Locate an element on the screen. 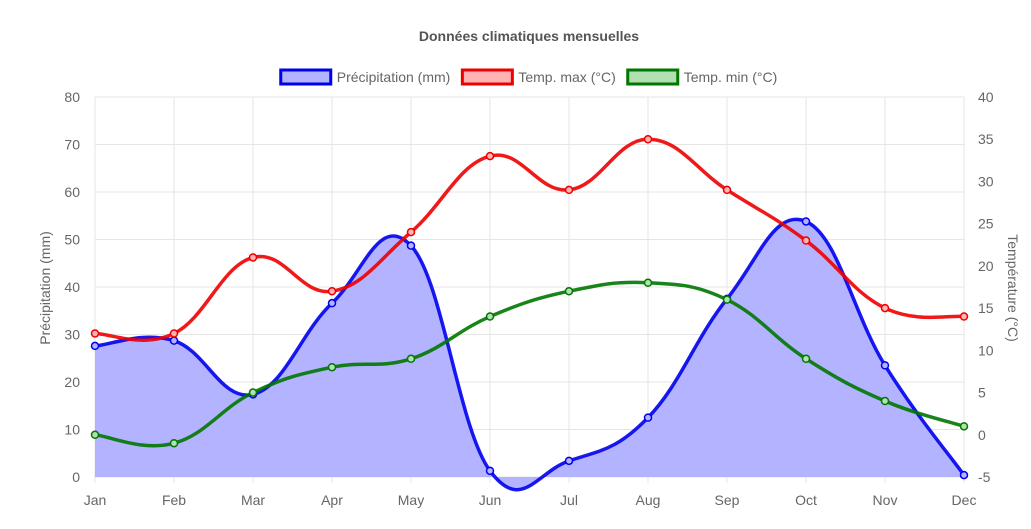  legend-label: Temp. max (°C) is located at coordinates (566, 77).